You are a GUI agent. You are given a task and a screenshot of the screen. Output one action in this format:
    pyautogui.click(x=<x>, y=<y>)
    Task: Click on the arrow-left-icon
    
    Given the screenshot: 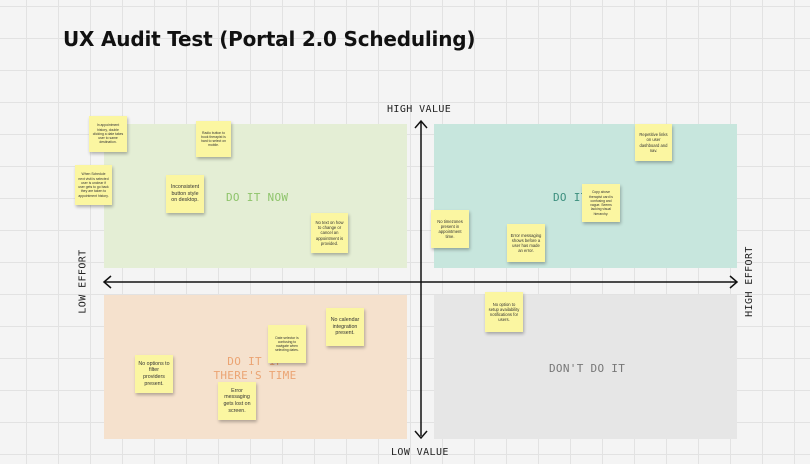 What is the action you would take?
    pyautogui.click(x=107, y=282)
    